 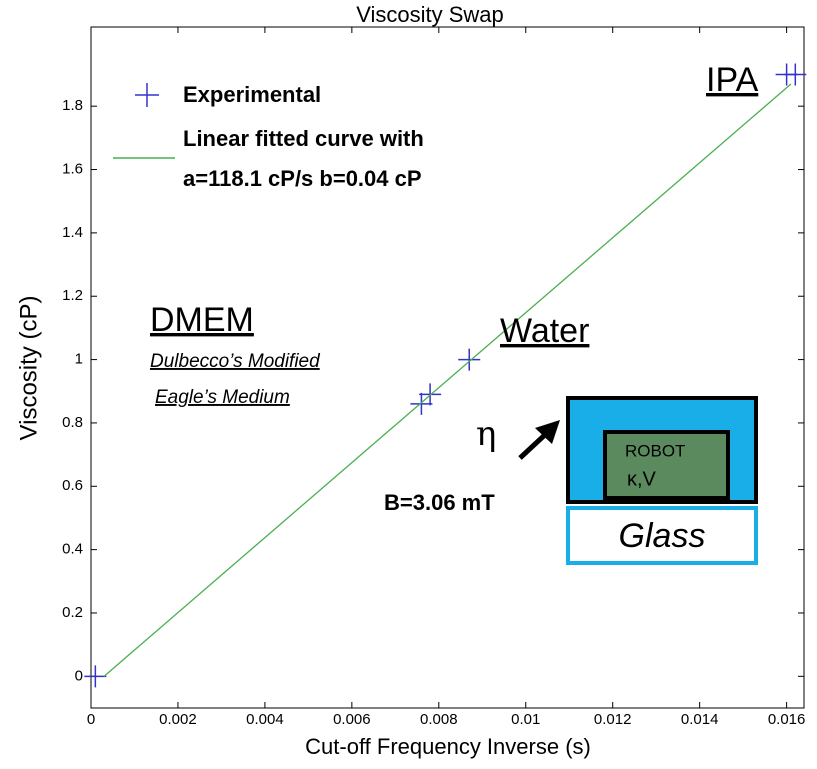 I want to click on x-axis-label: Cut-off Frequency Inverse (s), so click(x=448, y=746).